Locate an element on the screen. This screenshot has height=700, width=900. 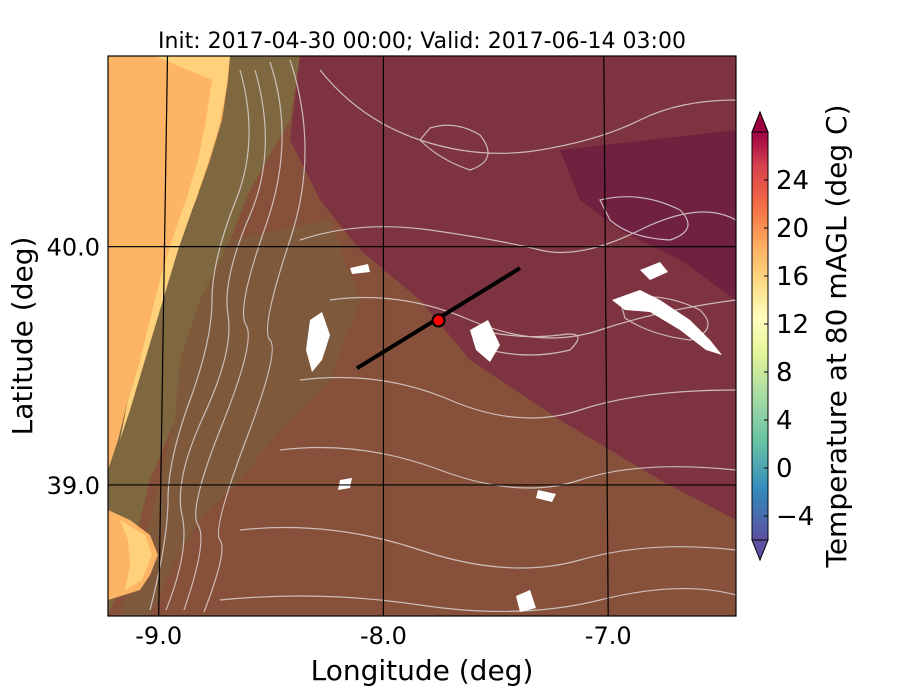
colorbar-tick-label: 0 is located at coordinates (784, 469).